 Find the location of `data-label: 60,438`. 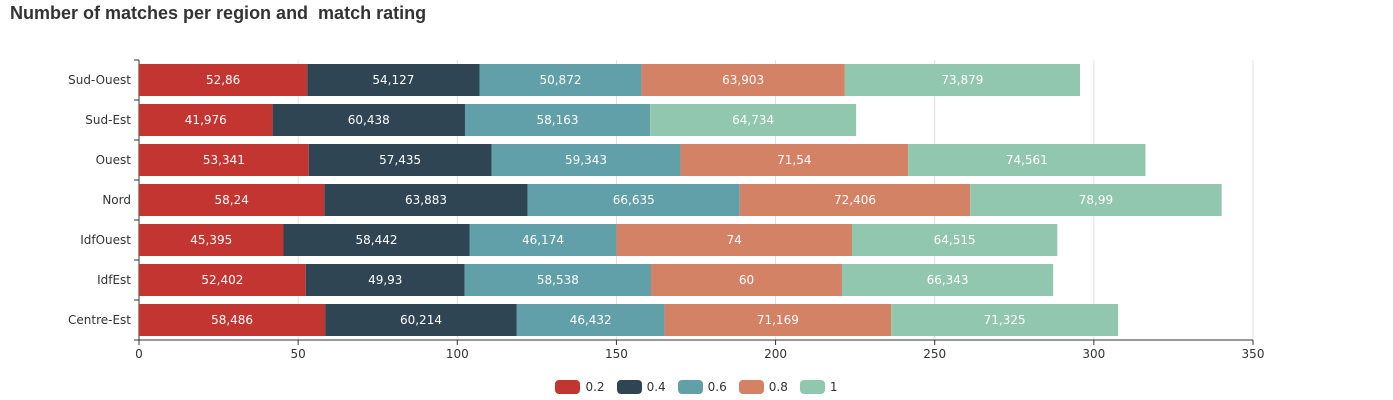

data-label: 60,438 is located at coordinates (369, 120).